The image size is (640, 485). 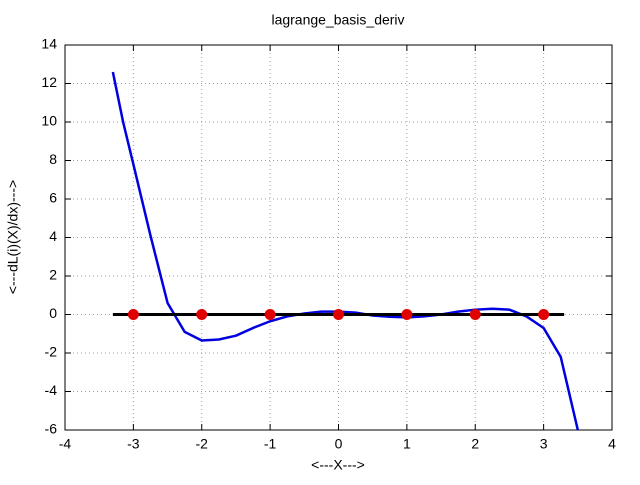 I want to click on x-tick-label: 4, so click(x=612, y=444).